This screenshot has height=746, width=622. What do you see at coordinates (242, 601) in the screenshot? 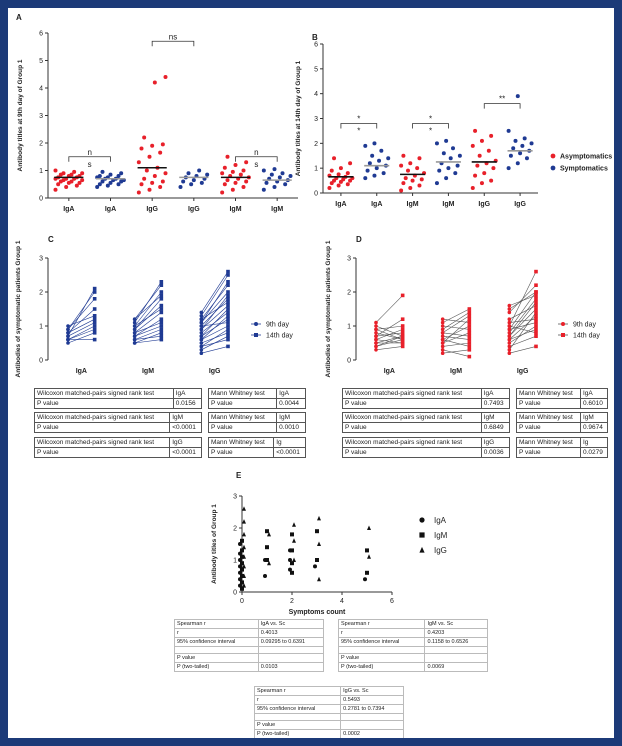
I see `x-tick-label: 0` at bounding box center [242, 601].